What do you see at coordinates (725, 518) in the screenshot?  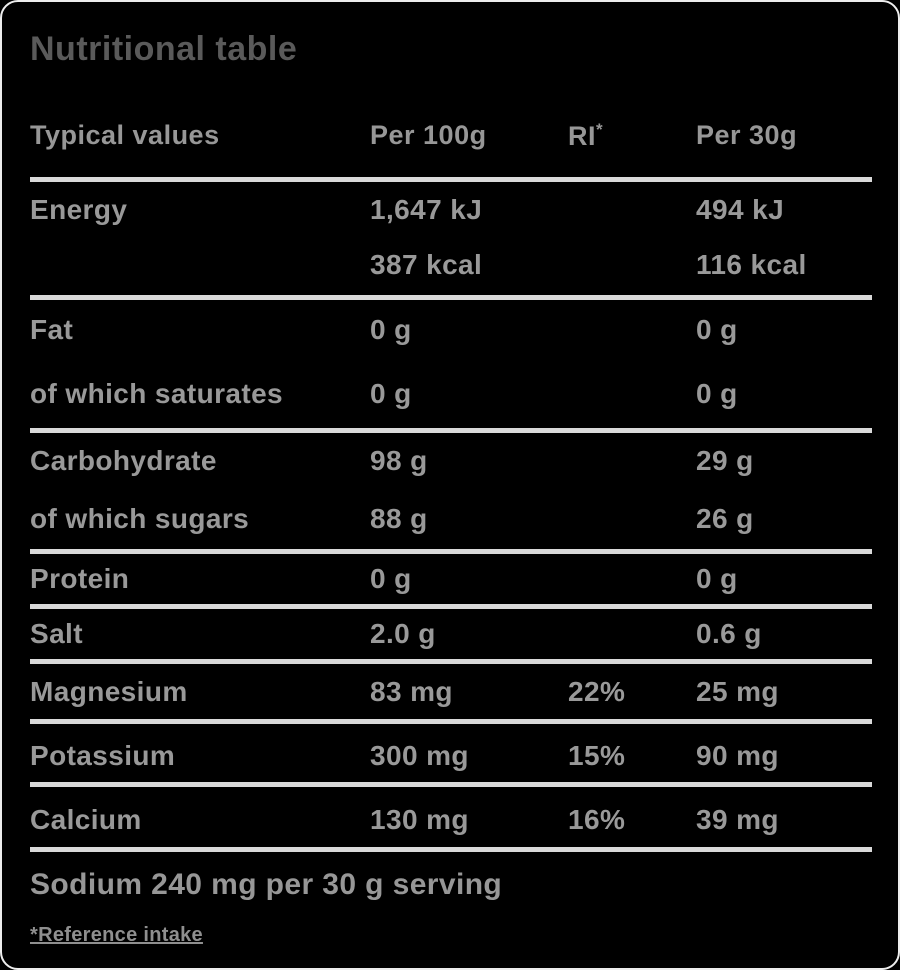 I see `value-per-30g: 26 g` at bounding box center [725, 518].